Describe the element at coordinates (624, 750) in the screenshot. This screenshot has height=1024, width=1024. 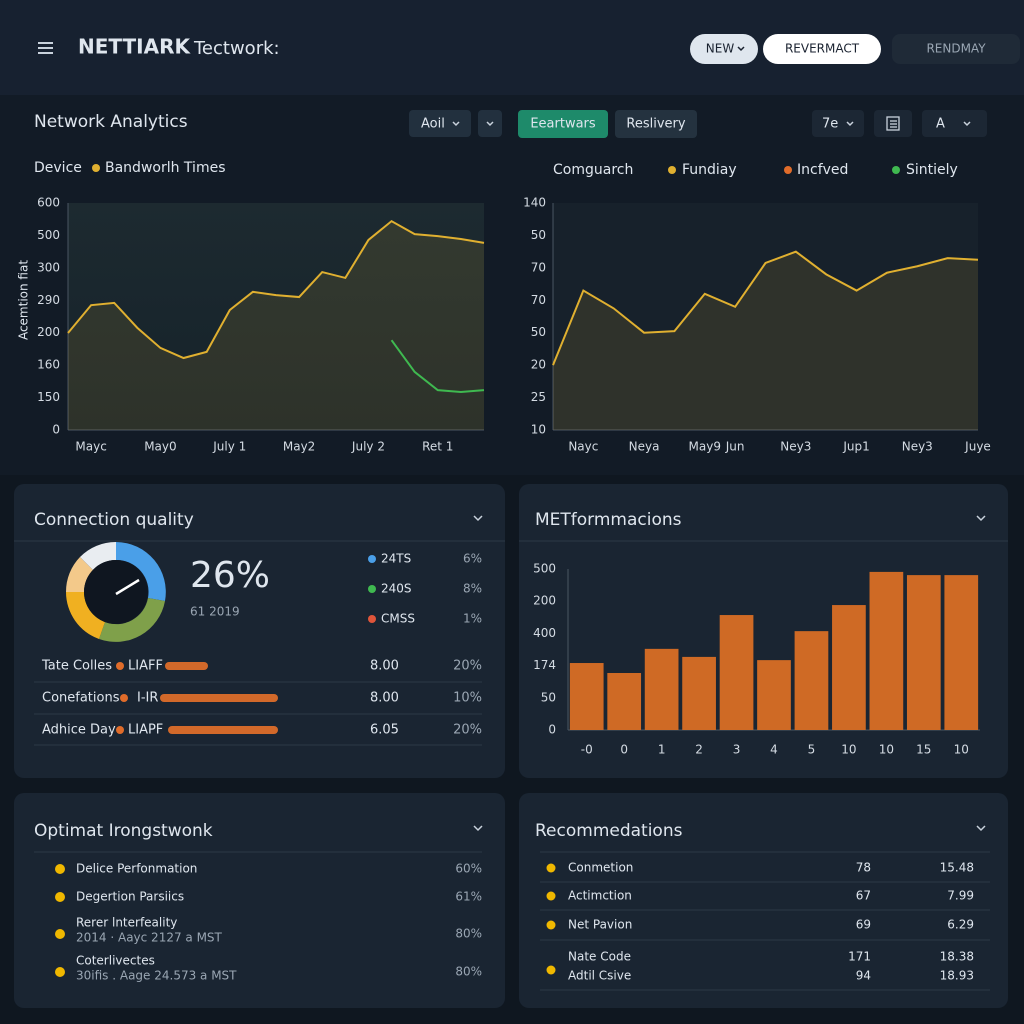
I see `x-tick-label: 0` at that location.